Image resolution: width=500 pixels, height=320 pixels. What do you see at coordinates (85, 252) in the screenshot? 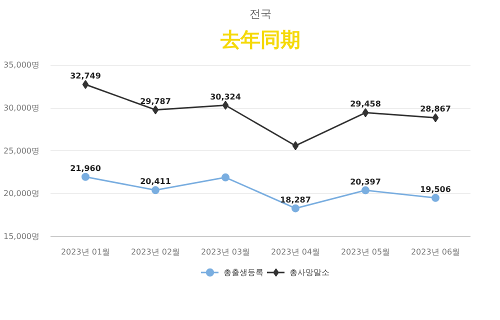
I see `x-tick-label: 2023년 01월` at bounding box center [85, 252].